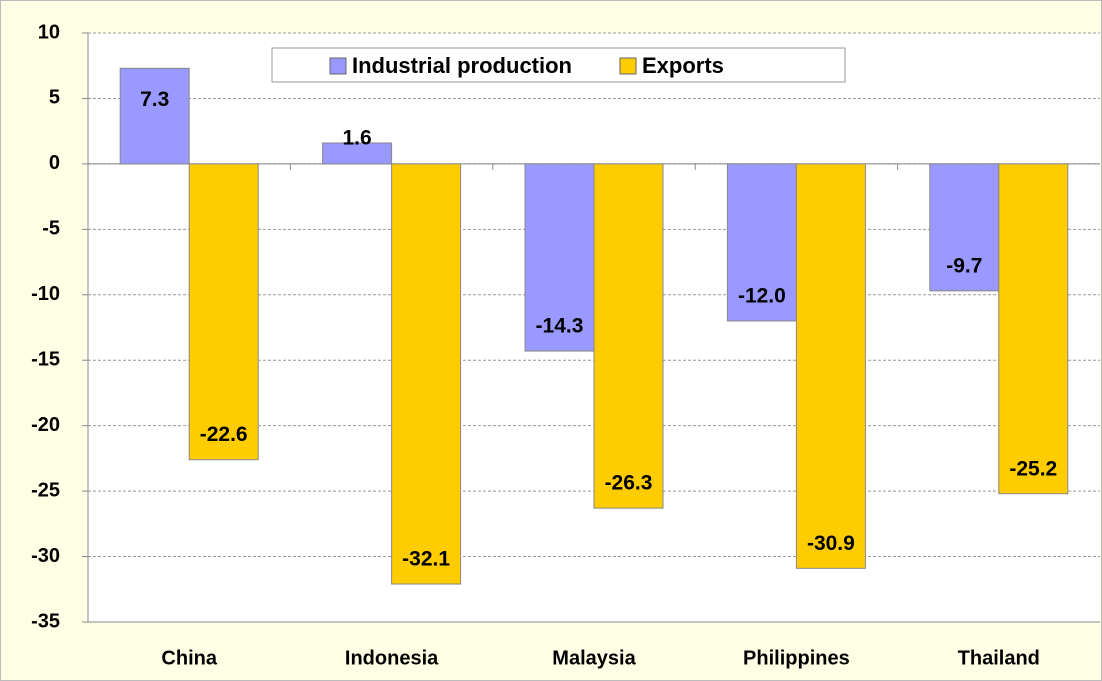 The height and width of the screenshot is (681, 1102). What do you see at coordinates (189, 658) in the screenshot?
I see `x-tick-label: China` at bounding box center [189, 658].